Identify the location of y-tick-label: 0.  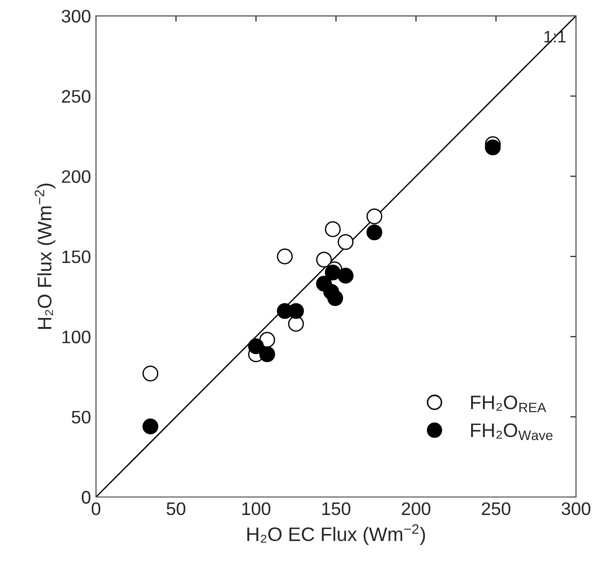
(86, 497).